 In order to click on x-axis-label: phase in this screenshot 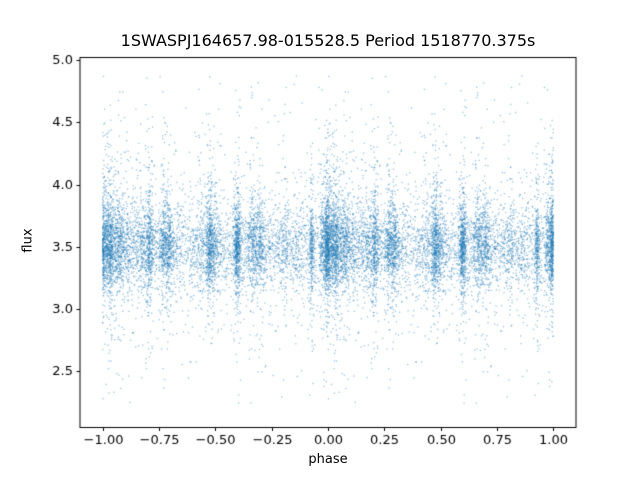, I will do `click(328, 459)`.